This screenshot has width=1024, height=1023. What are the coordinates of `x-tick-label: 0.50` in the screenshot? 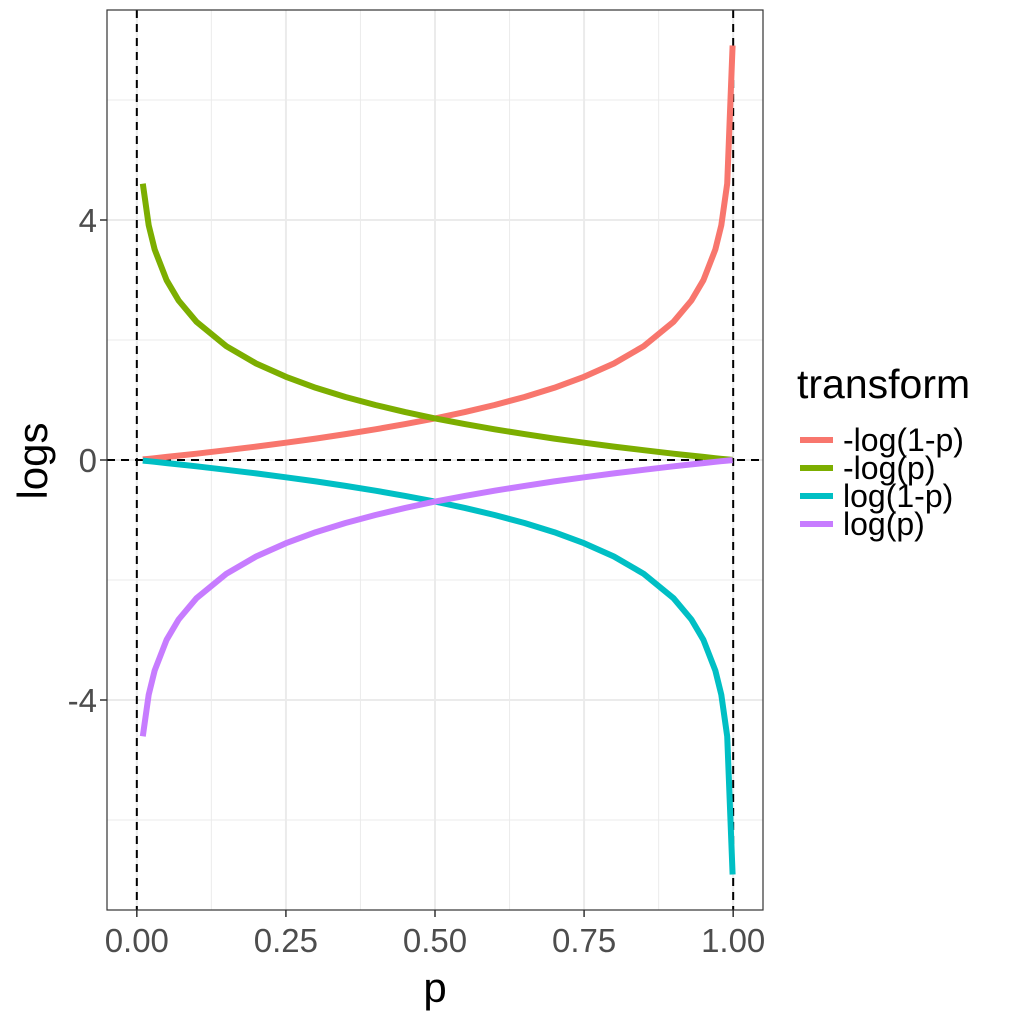 It's located at (435, 940).